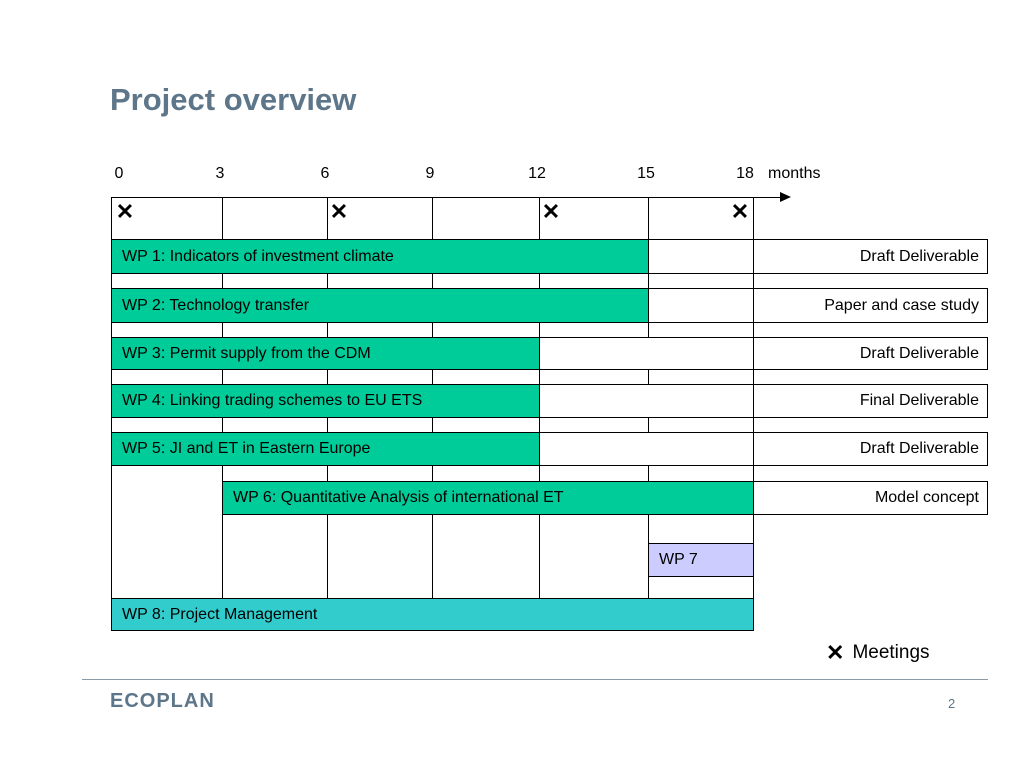  I want to click on tick-label: 6, so click(325, 173).